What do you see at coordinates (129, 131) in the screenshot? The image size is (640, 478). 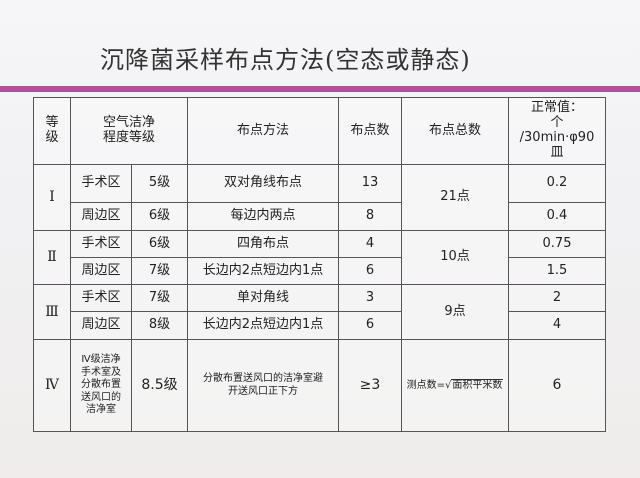 I see `header-cleanliness: 空气洁净程度等级` at bounding box center [129, 131].